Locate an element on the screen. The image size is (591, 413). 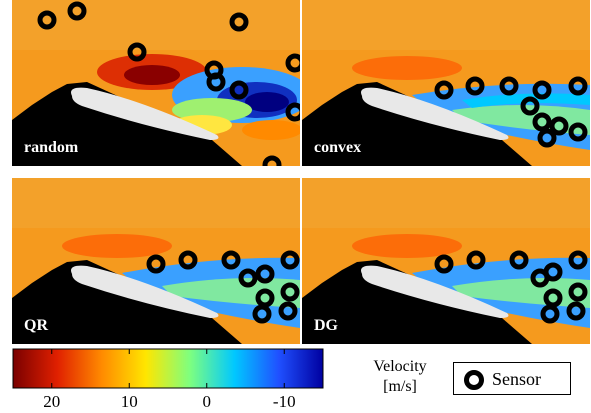
colorbar-tick-label: 10 is located at coordinates (129, 400).